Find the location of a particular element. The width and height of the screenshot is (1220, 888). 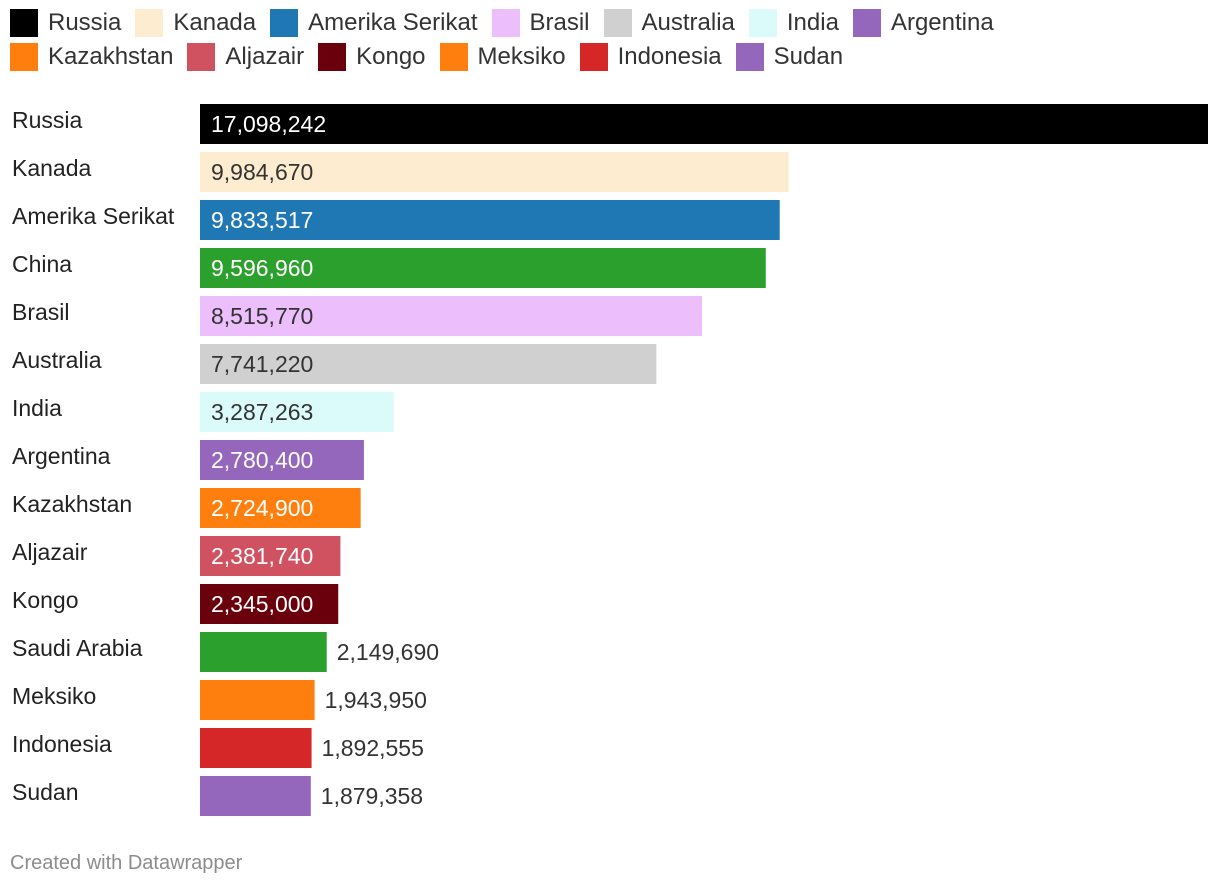

value-label: 2,381,740 is located at coordinates (262, 556).